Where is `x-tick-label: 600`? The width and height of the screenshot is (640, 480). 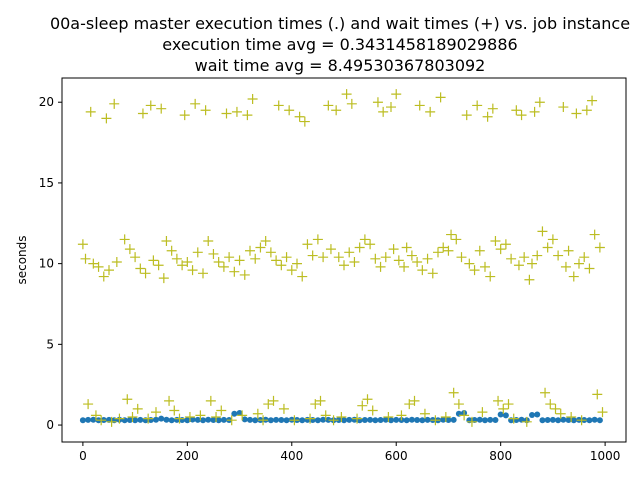 x-tick-label: 600 is located at coordinates (396, 456).